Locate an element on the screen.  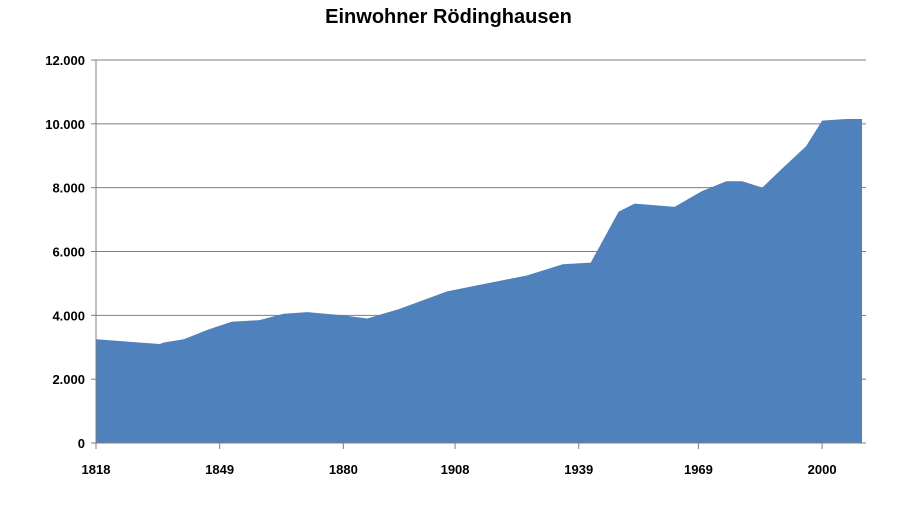
x-tick-label-4: 1939 is located at coordinates (578, 469).